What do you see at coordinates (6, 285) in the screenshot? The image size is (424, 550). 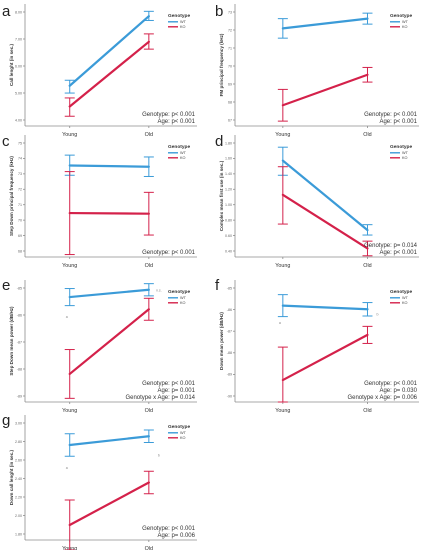 I see `panel-letter: e` at bounding box center [6, 285].